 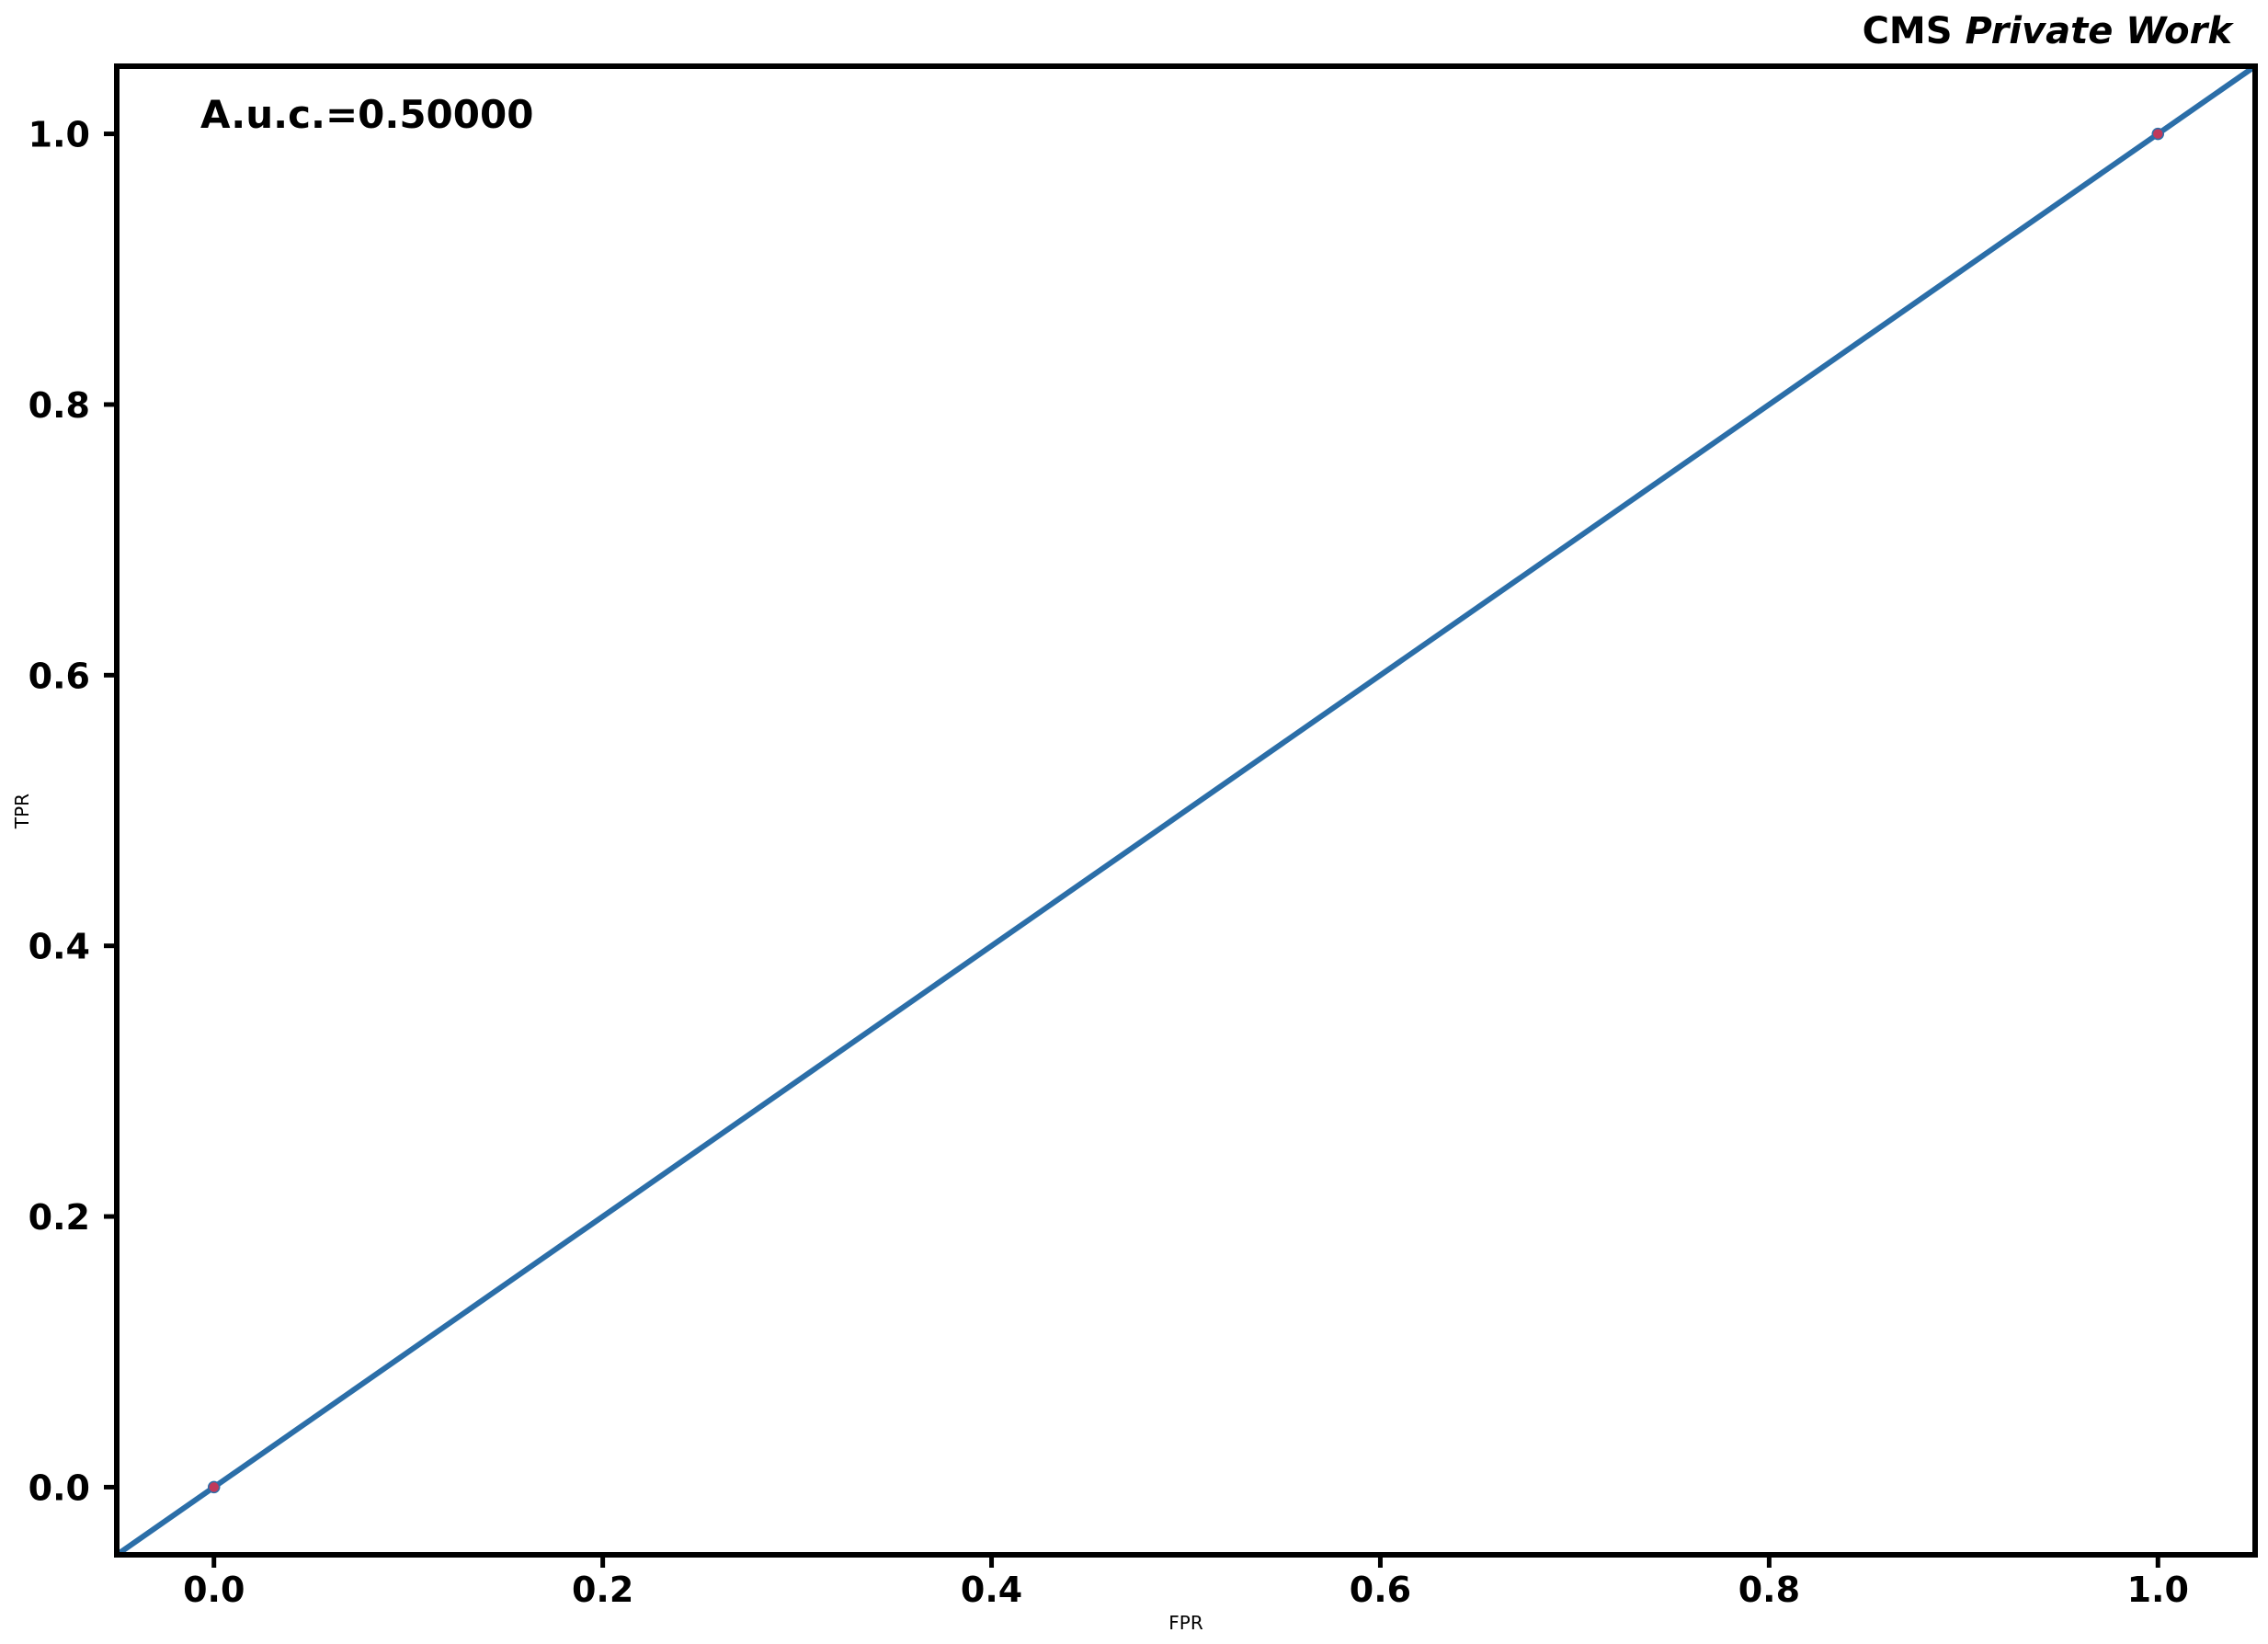 What do you see at coordinates (1908, 31) in the screenshot?
I see `experiment-label: CMS` at bounding box center [1908, 31].